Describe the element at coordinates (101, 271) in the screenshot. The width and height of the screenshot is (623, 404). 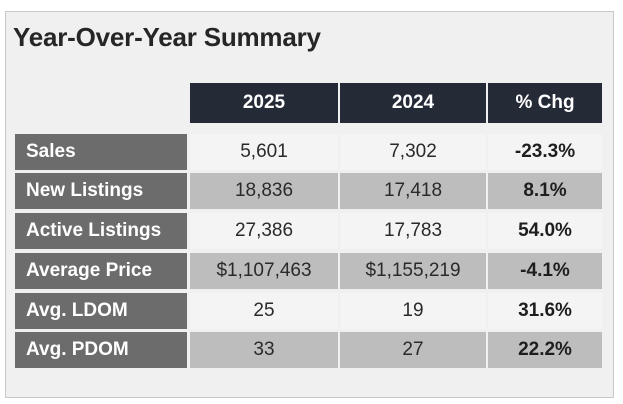
I see `row-label: Average Price` at that location.